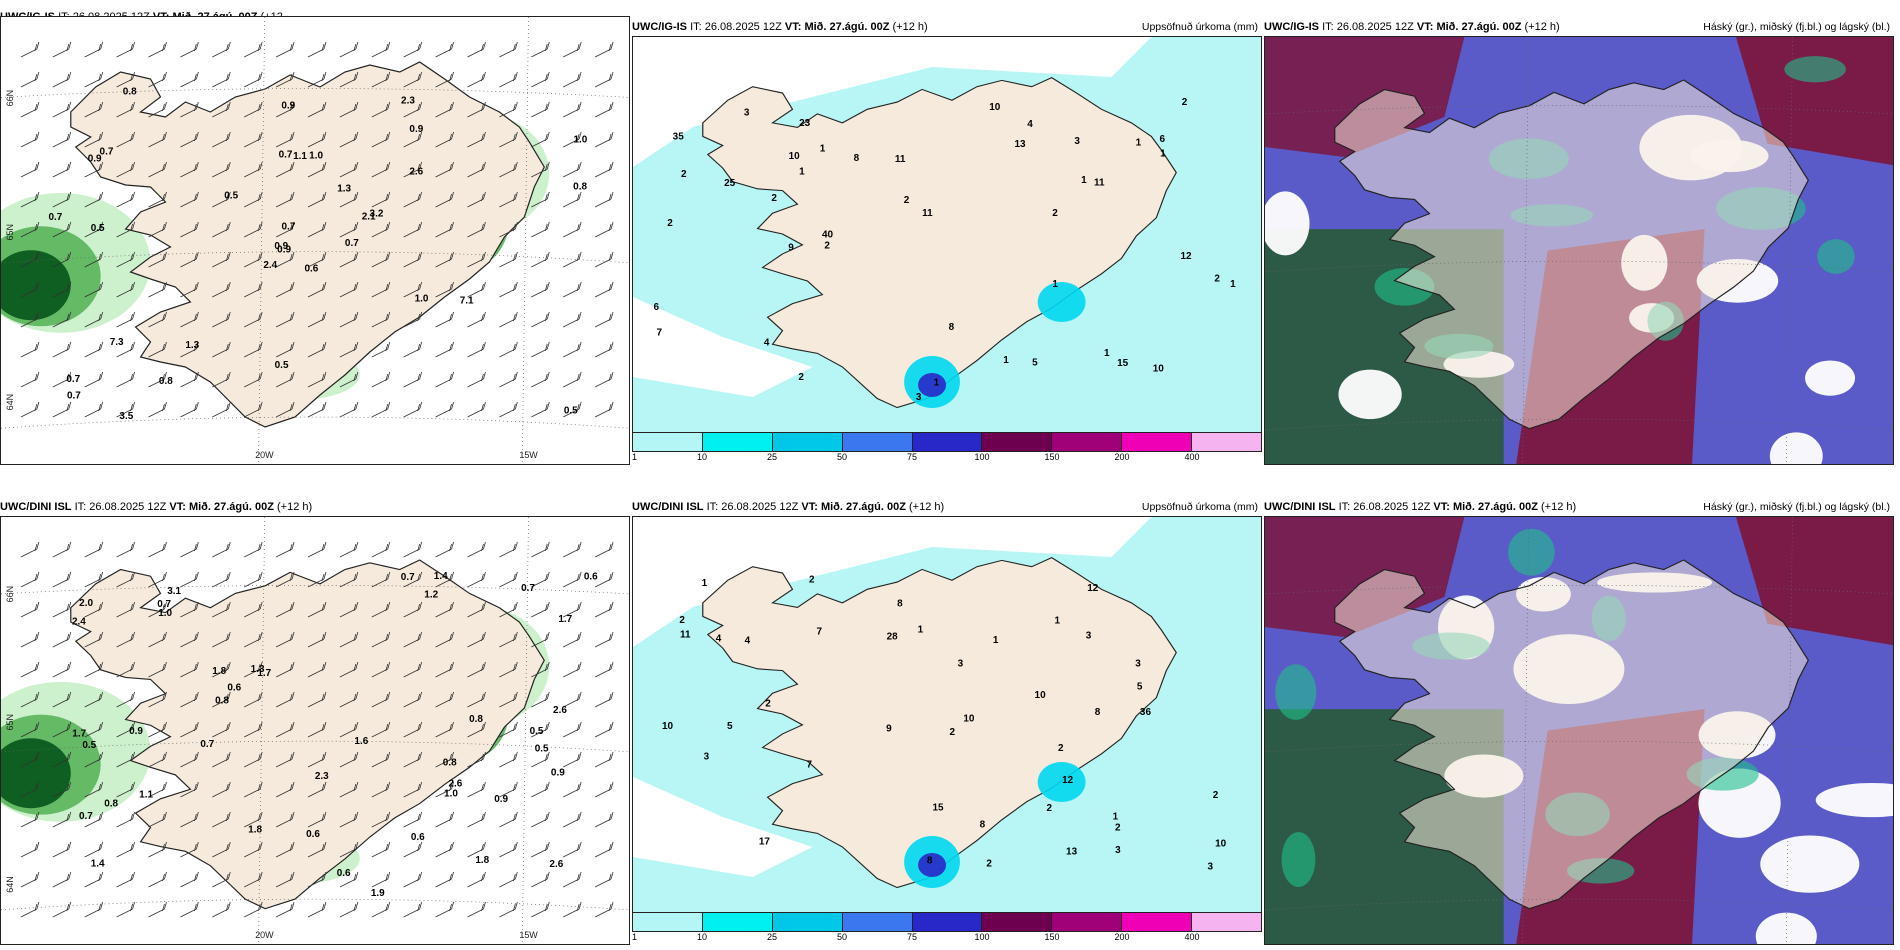  Describe the element at coordinates (1072, 852) in the screenshot. I see `precip-value-label: 13` at that location.